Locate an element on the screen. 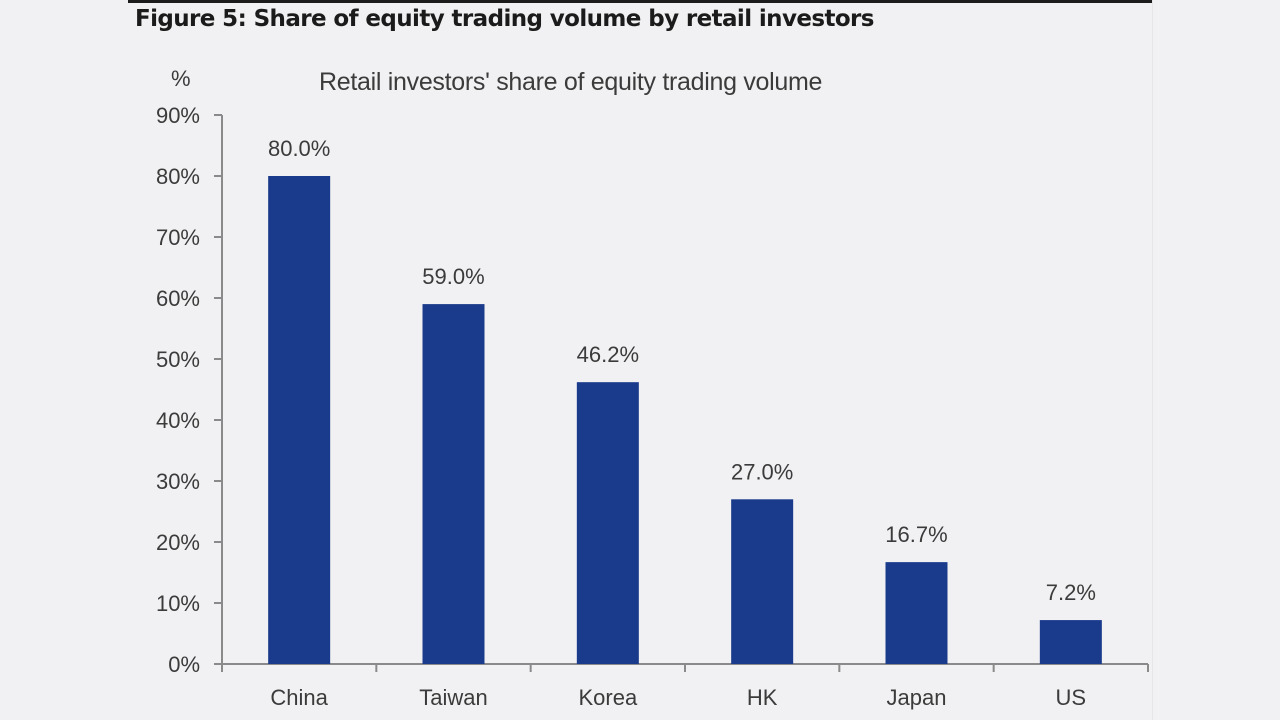 This screenshot has height=720, width=1280. y-tick-label: 20% is located at coordinates (178, 542).